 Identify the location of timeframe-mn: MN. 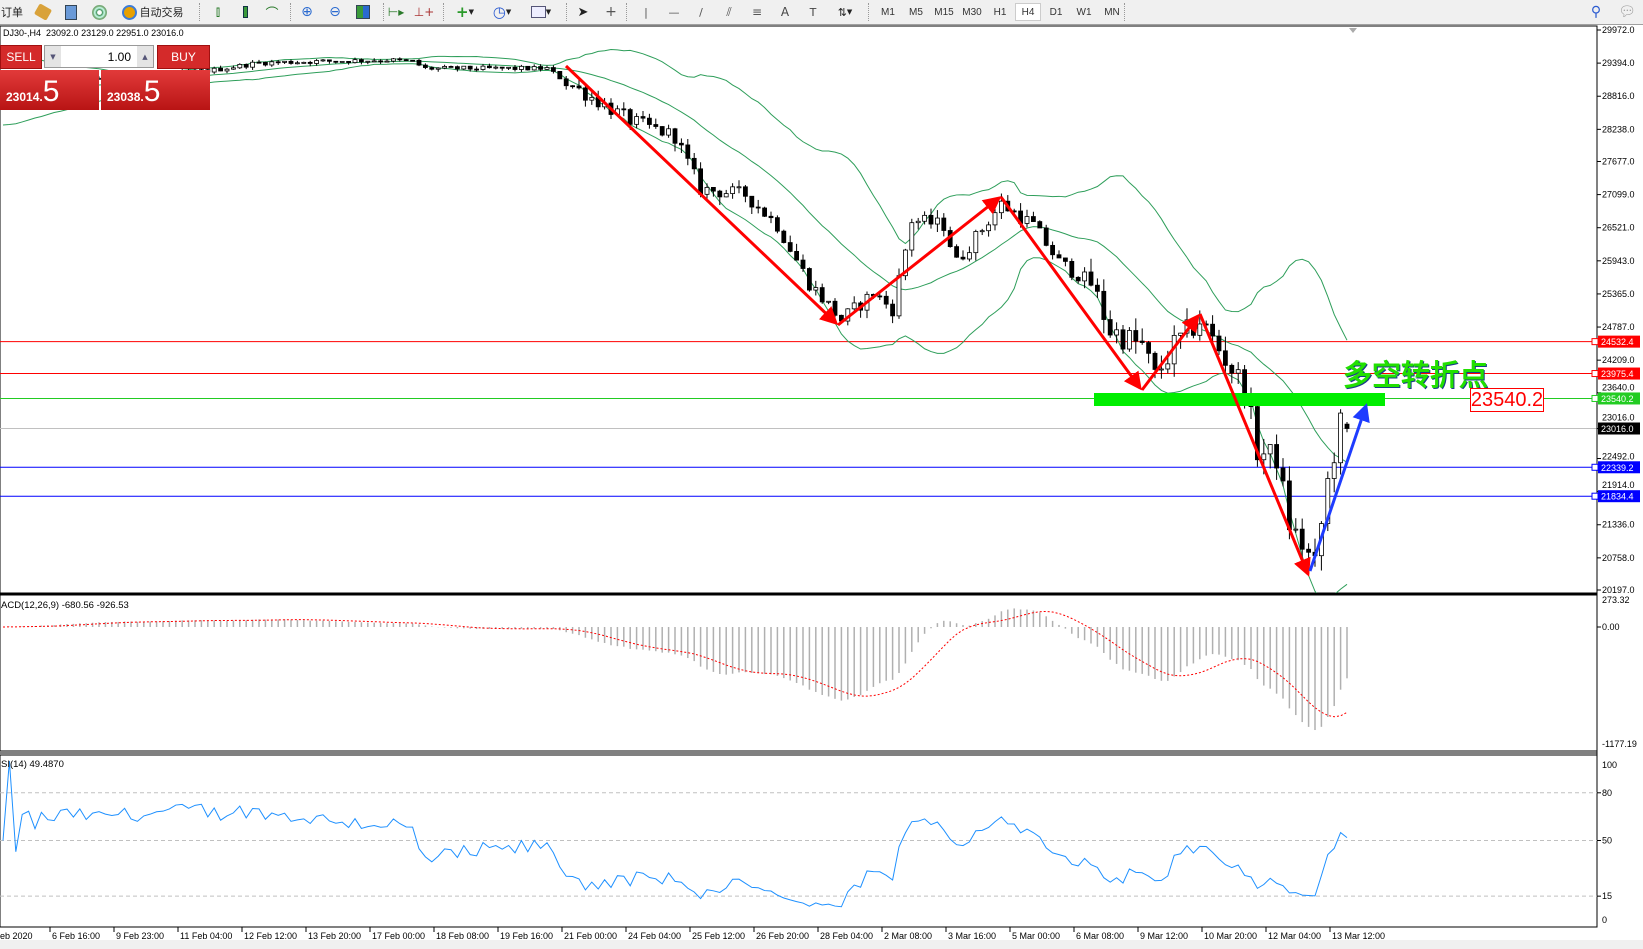
(1112, 12).